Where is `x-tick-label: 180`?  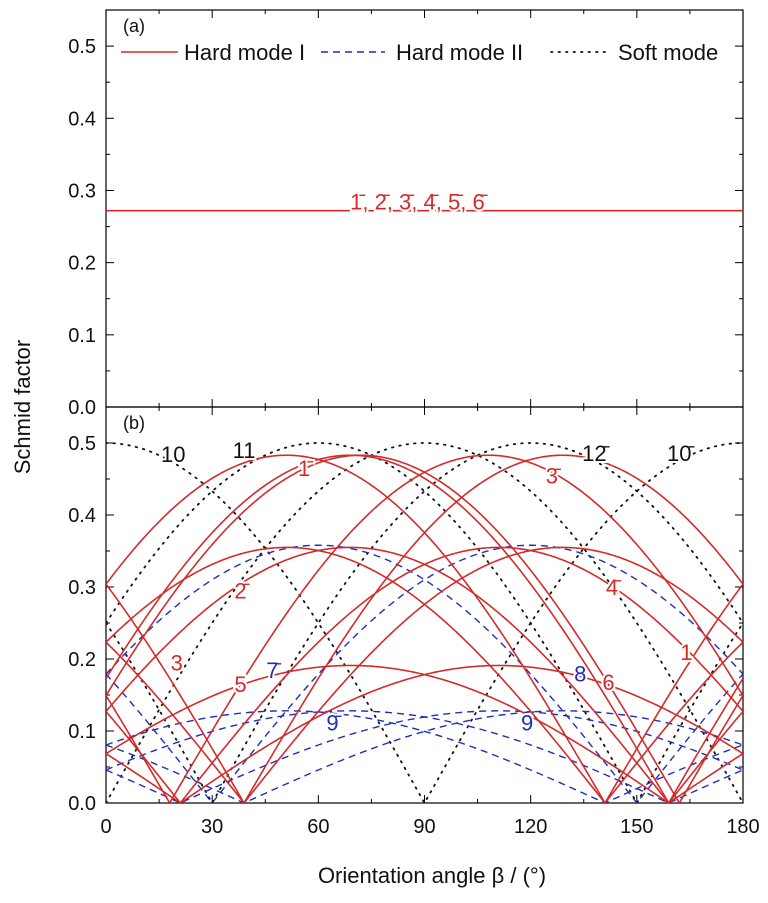 x-tick-label: 180 is located at coordinates (742, 827).